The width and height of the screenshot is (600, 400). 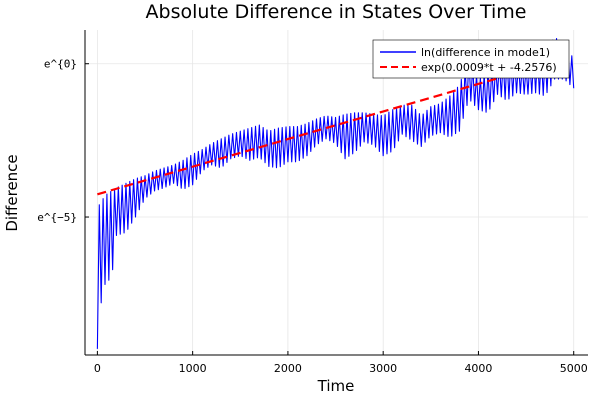 I want to click on x-tick-label: 1000, so click(x=193, y=368).